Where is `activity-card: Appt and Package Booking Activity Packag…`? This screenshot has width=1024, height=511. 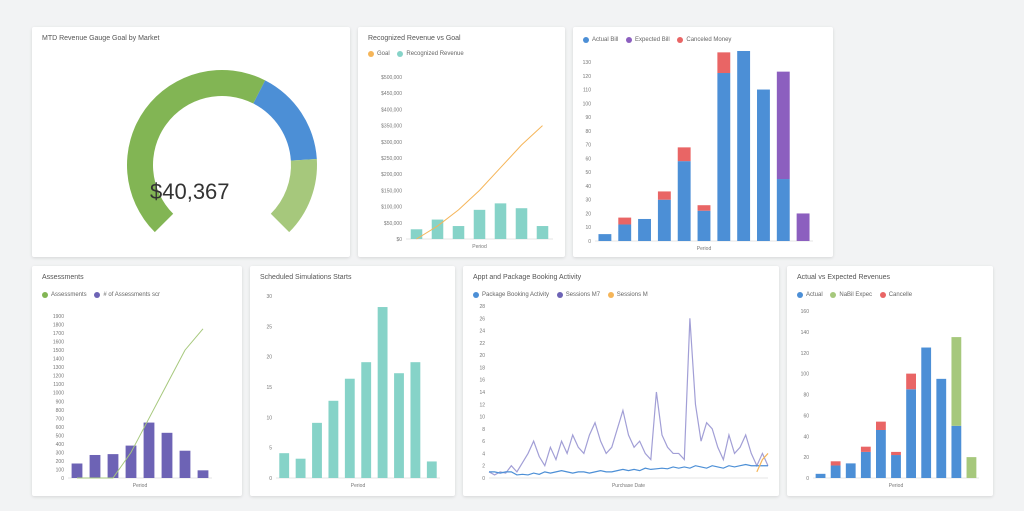 activity-card: Appt and Package Booking Activity Packag… is located at coordinates (621, 381).